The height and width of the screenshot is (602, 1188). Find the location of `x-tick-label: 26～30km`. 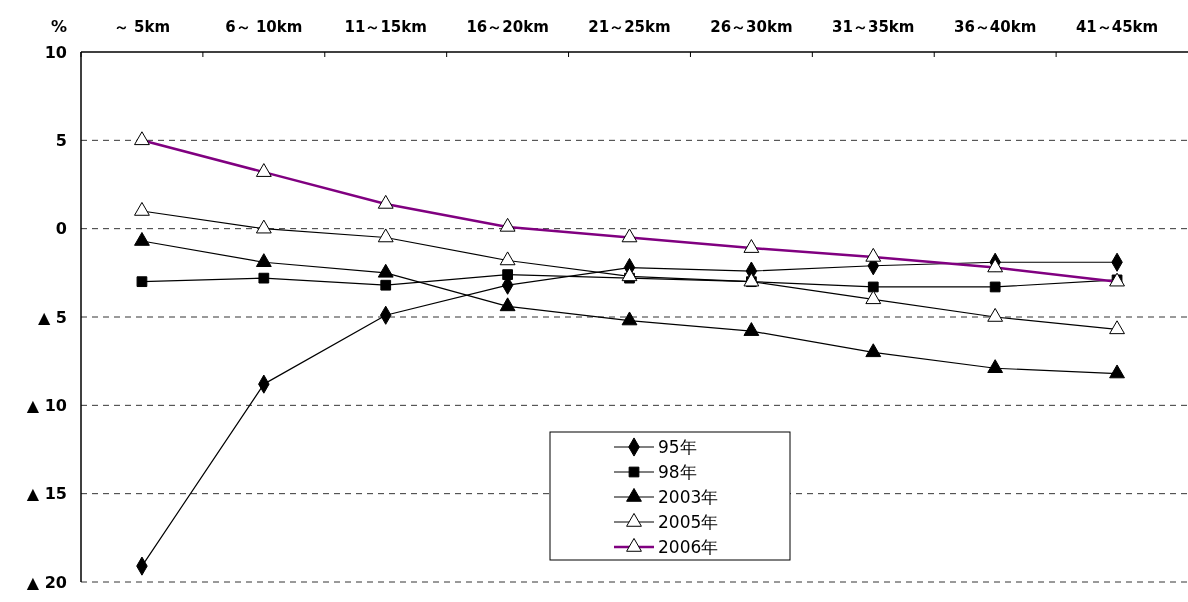

x-tick-label: 26～30km is located at coordinates (751, 27).